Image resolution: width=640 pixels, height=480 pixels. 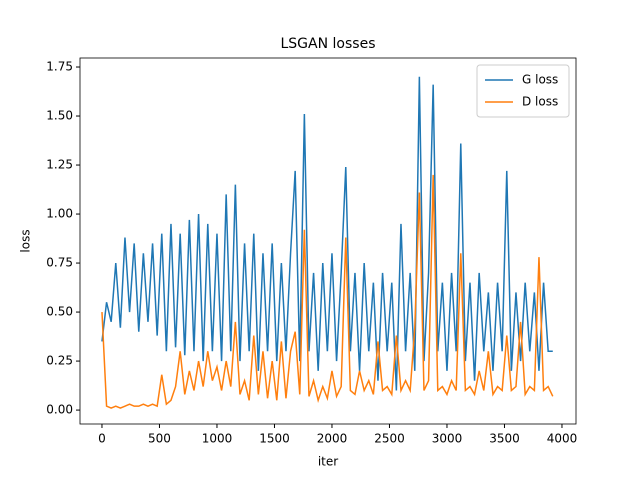 What do you see at coordinates (59, 361) in the screenshot?
I see `y-tick-label: 0.25` at bounding box center [59, 361].